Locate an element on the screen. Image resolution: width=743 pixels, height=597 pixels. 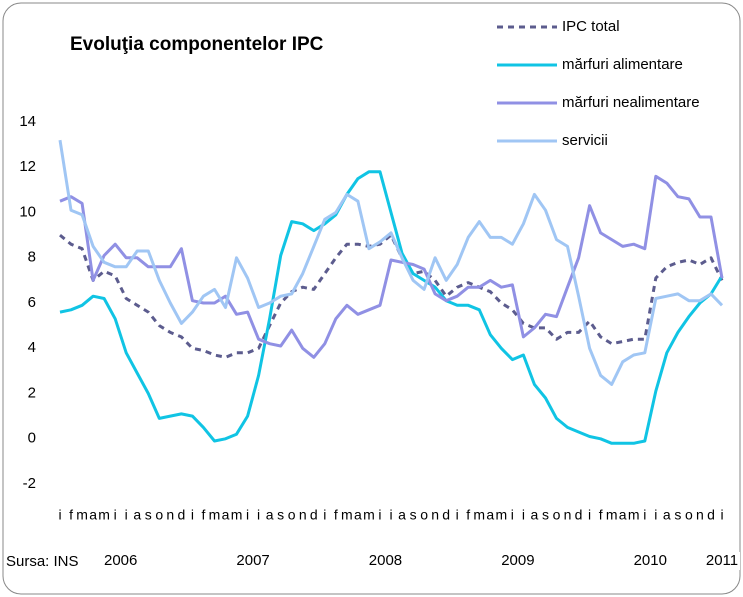
year-label: 2007 is located at coordinates (252, 560).